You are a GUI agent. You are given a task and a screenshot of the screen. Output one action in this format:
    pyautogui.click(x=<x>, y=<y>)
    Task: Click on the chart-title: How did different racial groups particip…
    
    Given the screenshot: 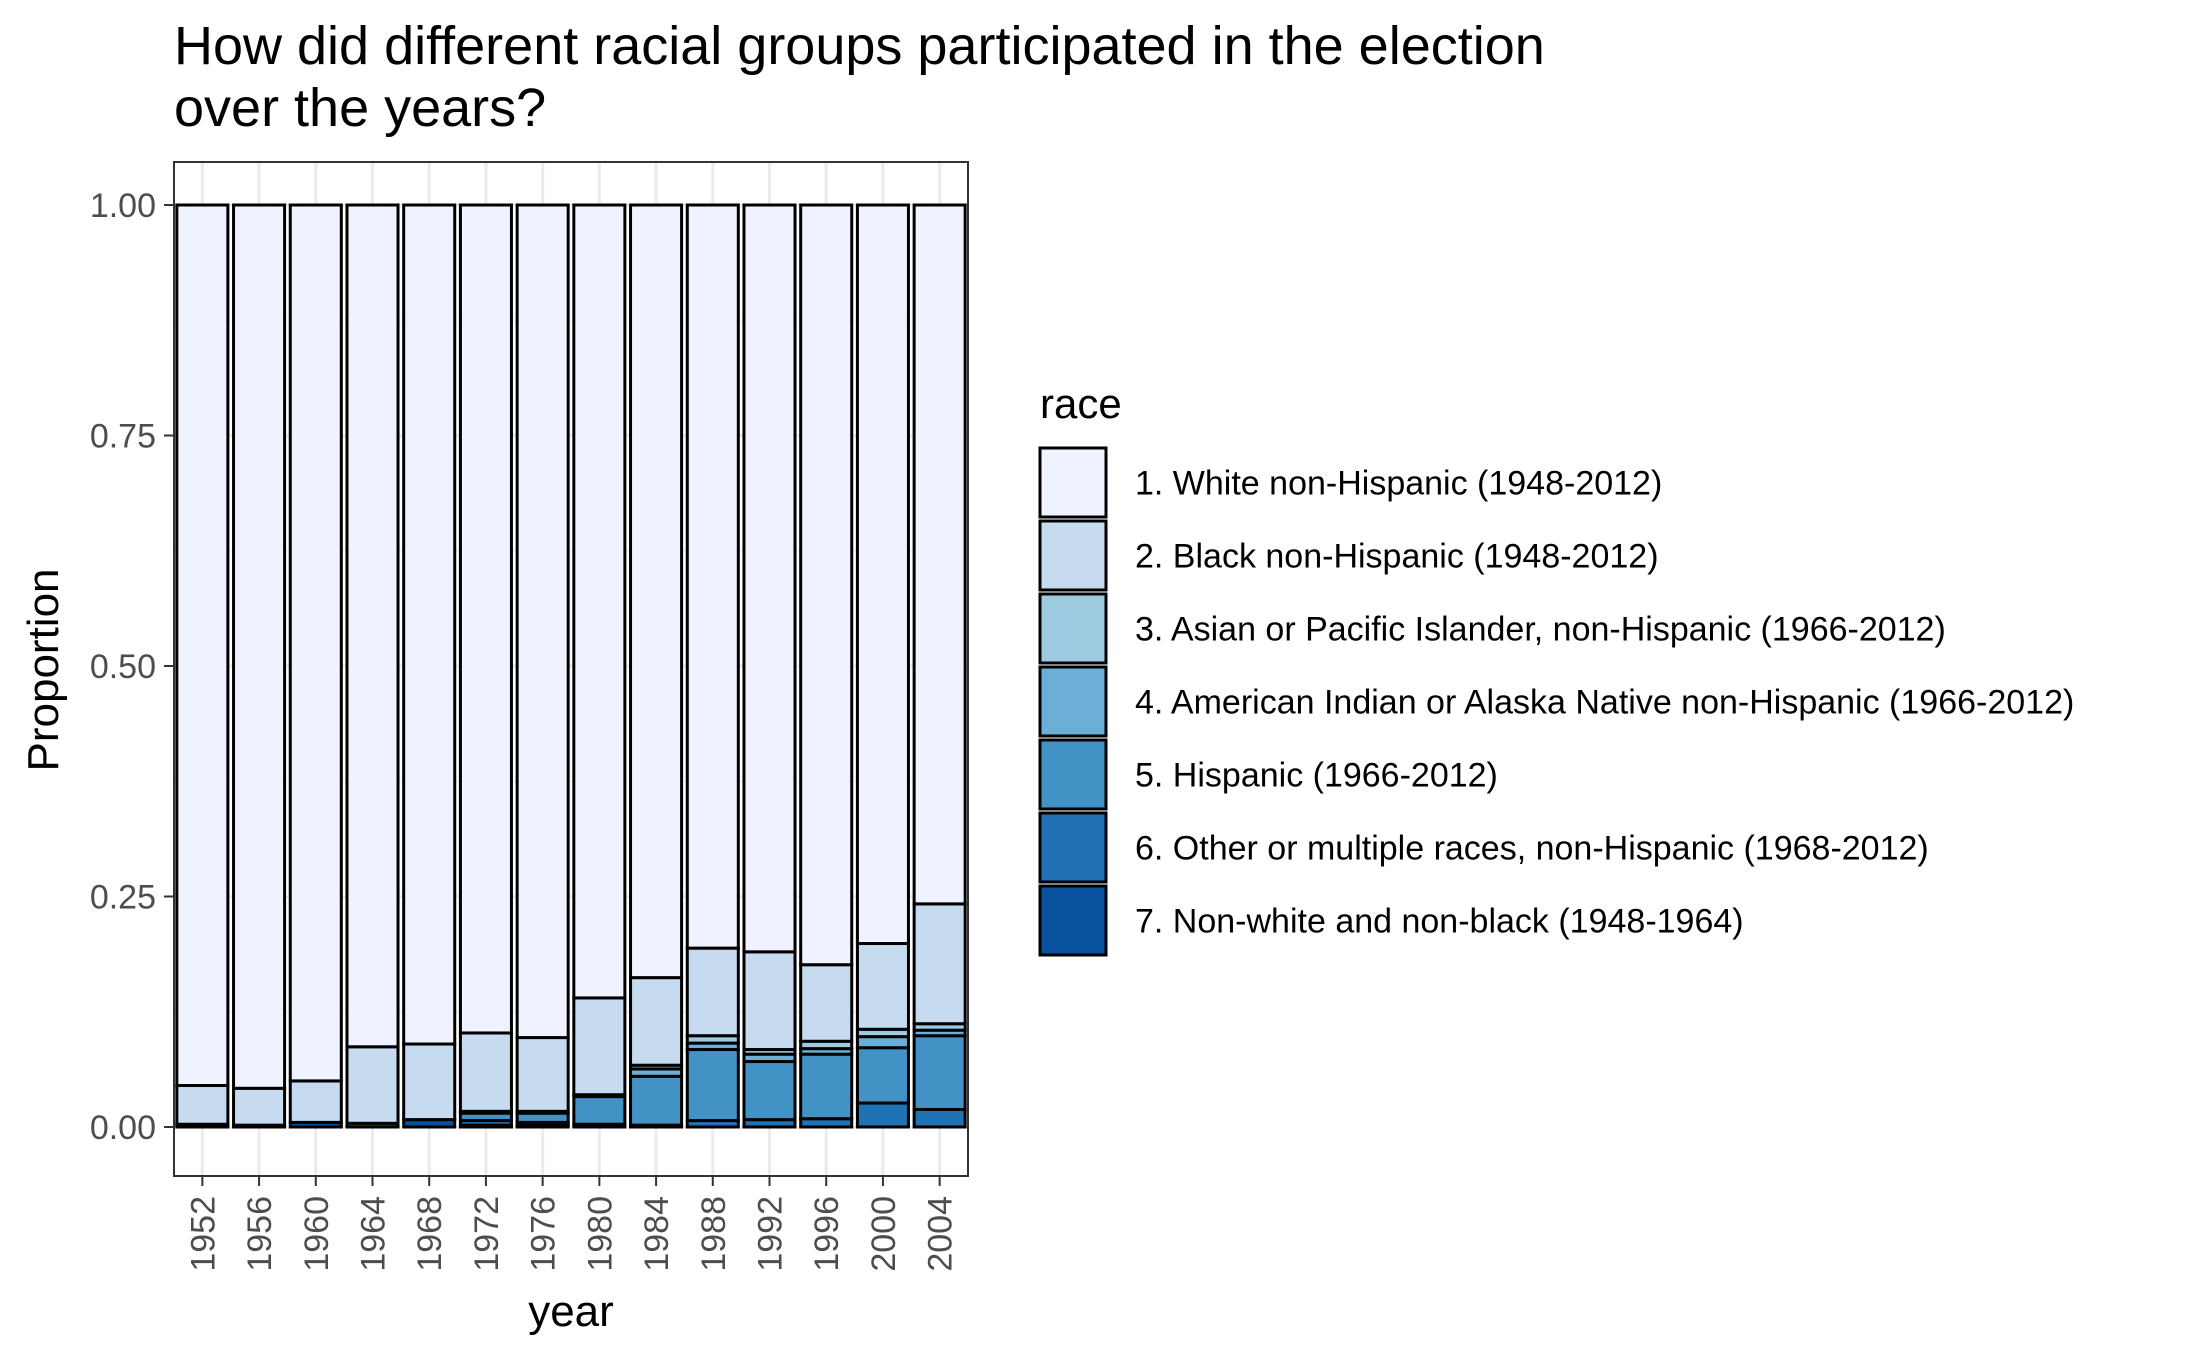 What is the action you would take?
    pyautogui.click(x=859, y=77)
    